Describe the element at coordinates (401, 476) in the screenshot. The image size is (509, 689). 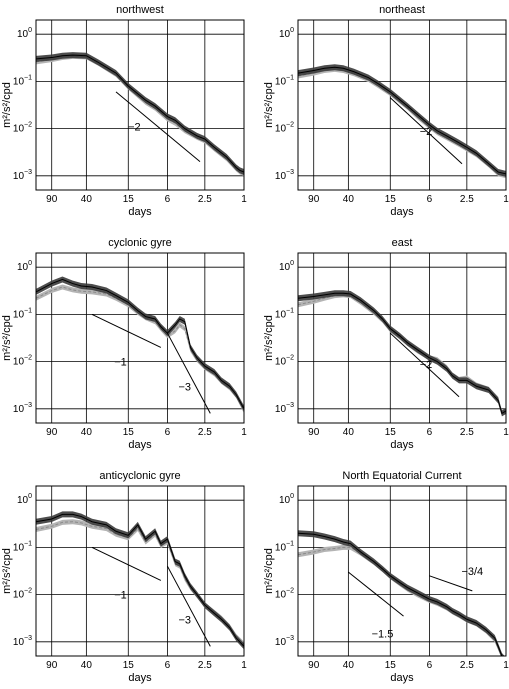
I see `chart-title: North Equatorial Current` at that location.